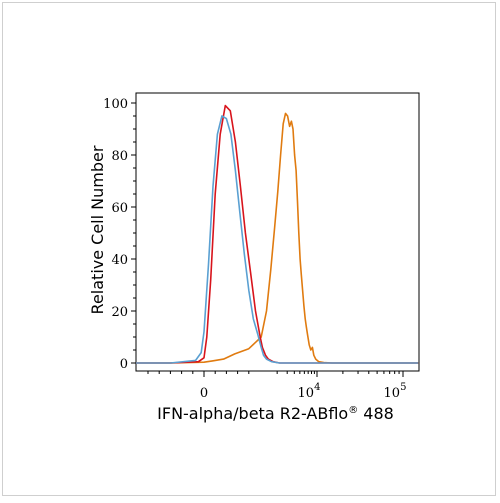 Image resolution: width=500 pixels, height=503 pixels. I want to click on x-tick-label: 10⁴, so click(309, 391).